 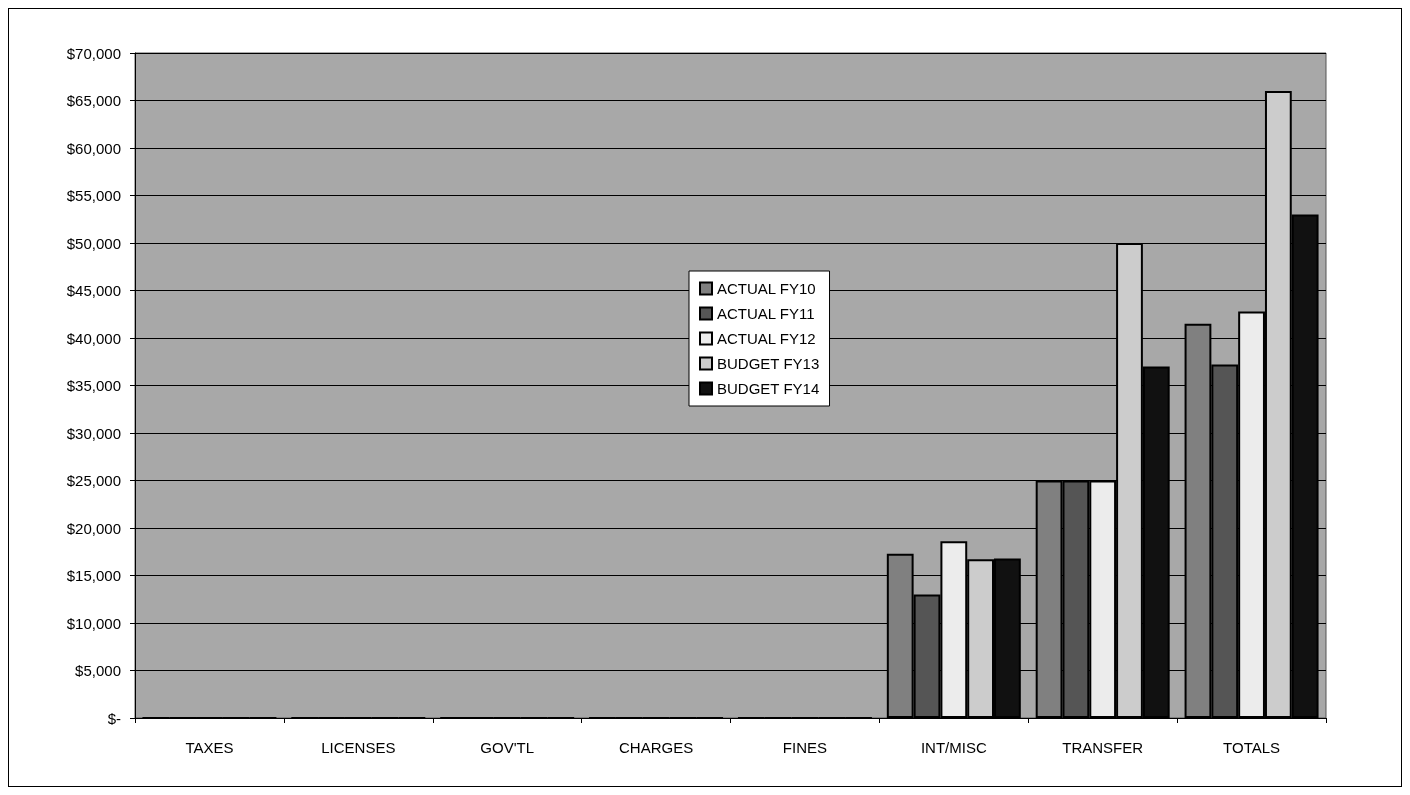 I want to click on y-tick-label: $25,000, so click(x=93, y=480).